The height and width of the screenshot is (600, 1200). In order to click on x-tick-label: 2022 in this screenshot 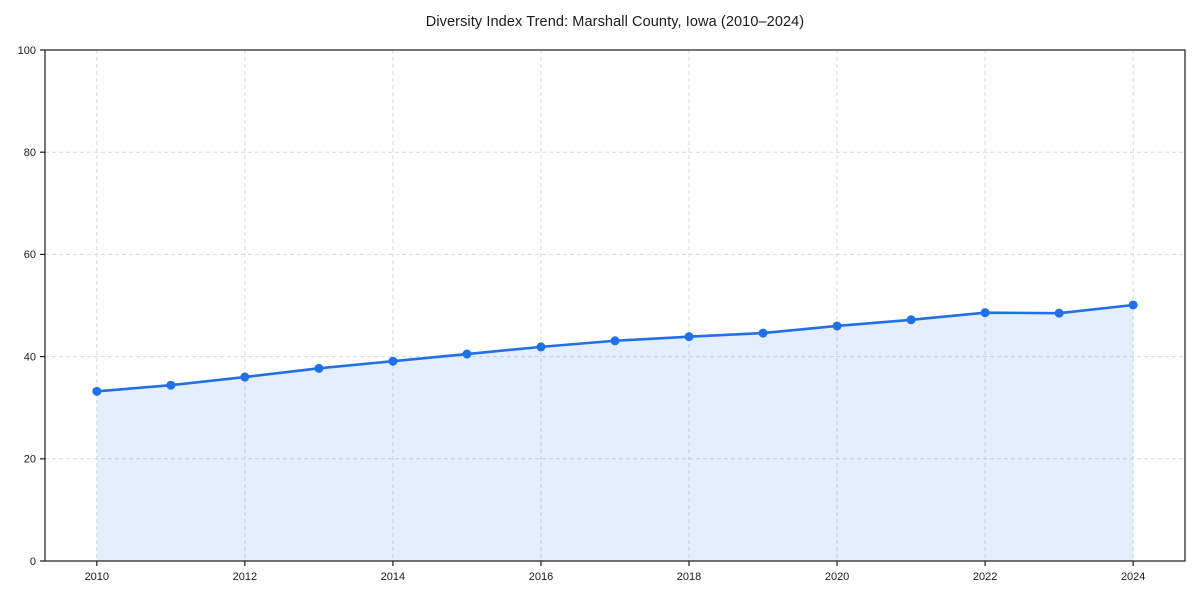, I will do `click(985, 577)`.